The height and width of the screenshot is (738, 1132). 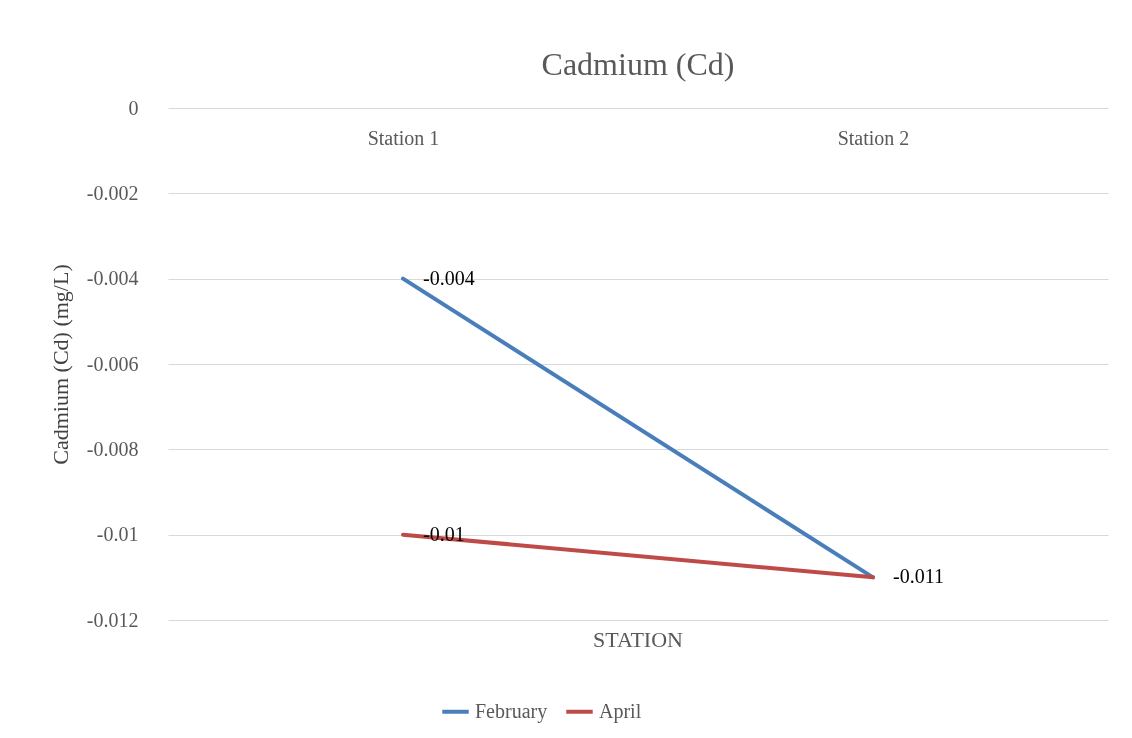 What do you see at coordinates (403, 137) in the screenshot?
I see `x-tick-label: Station 1` at bounding box center [403, 137].